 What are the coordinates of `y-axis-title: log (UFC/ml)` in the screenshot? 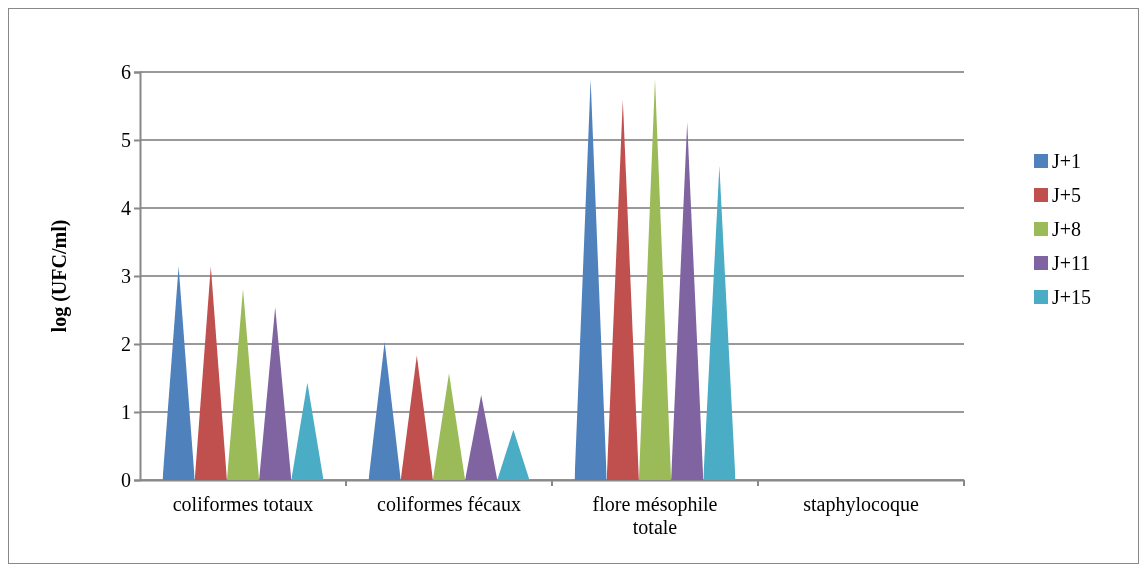 It's located at (59, 276).